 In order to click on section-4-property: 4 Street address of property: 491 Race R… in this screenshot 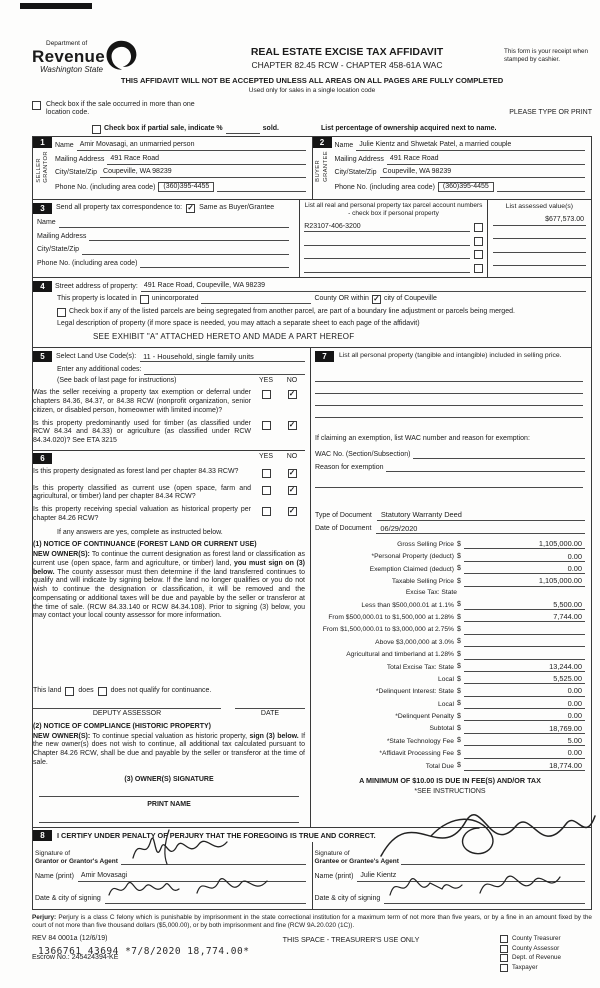, I will do `click(312, 313)`.